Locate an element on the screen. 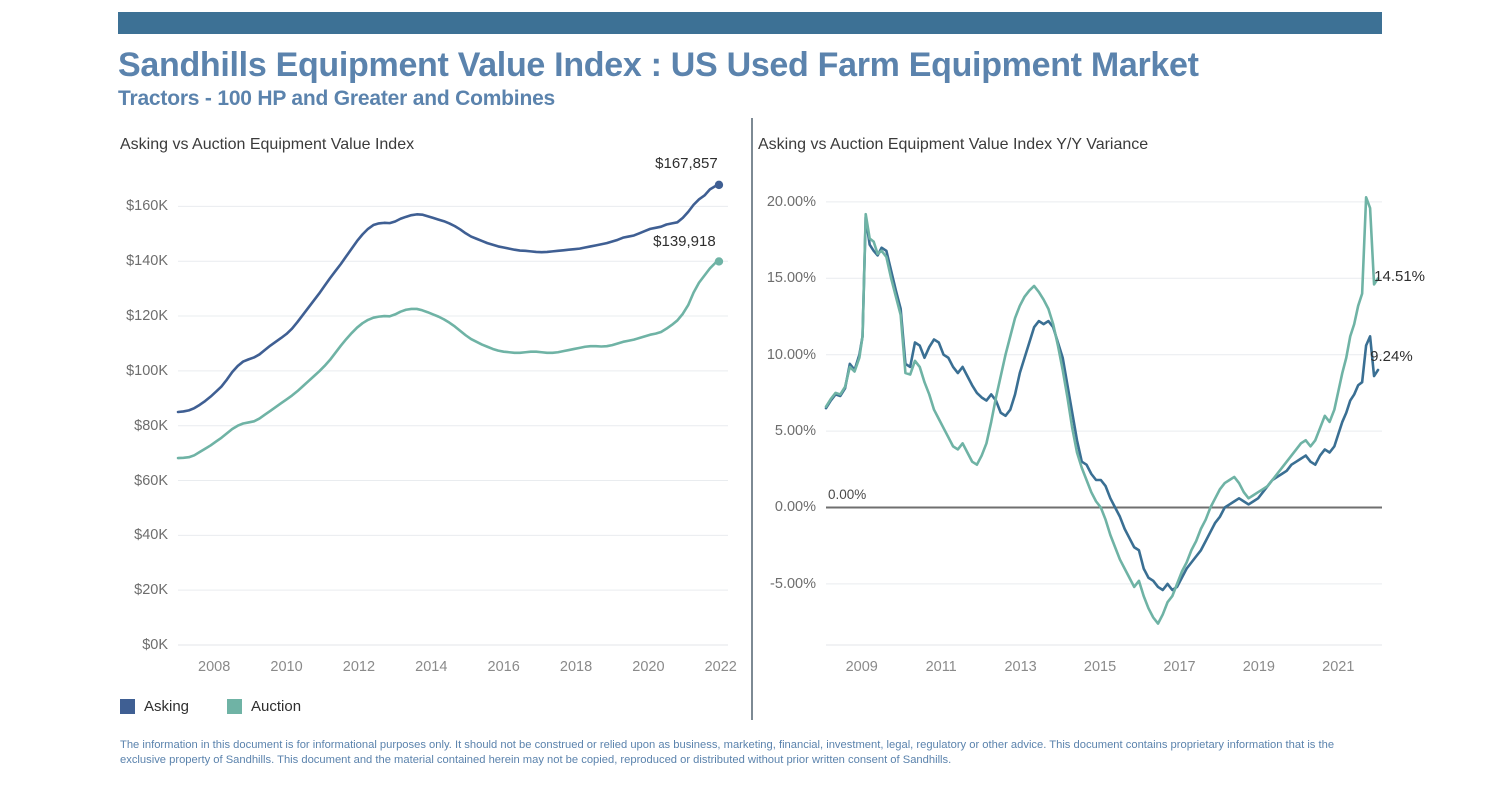 This screenshot has height=785, width=1500. y-tick-label: 15.00% is located at coordinates (791, 278).